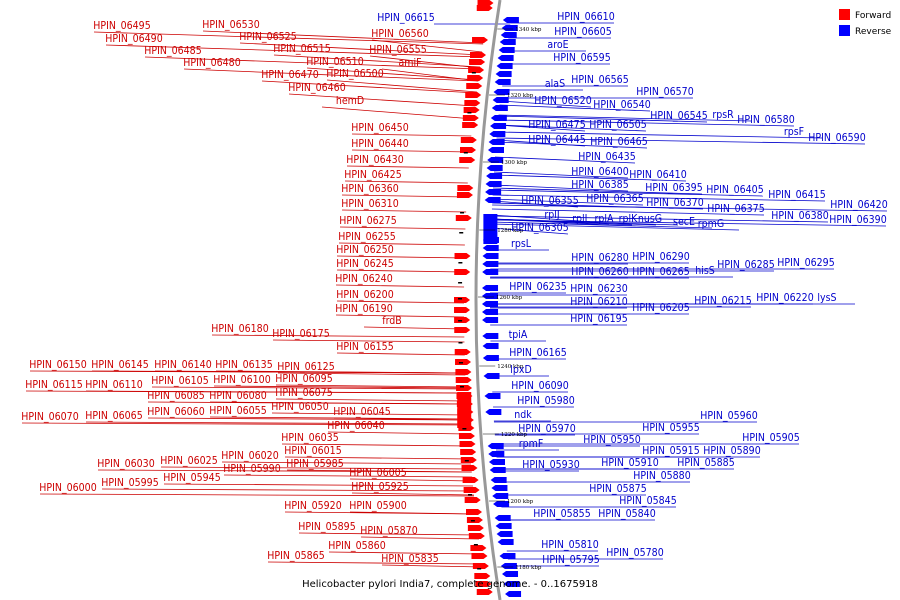 The image size is (900, 600). Describe the element at coordinates (300, 334) in the screenshot. I see `forward-gene-label: HPIN_06175` at that location.